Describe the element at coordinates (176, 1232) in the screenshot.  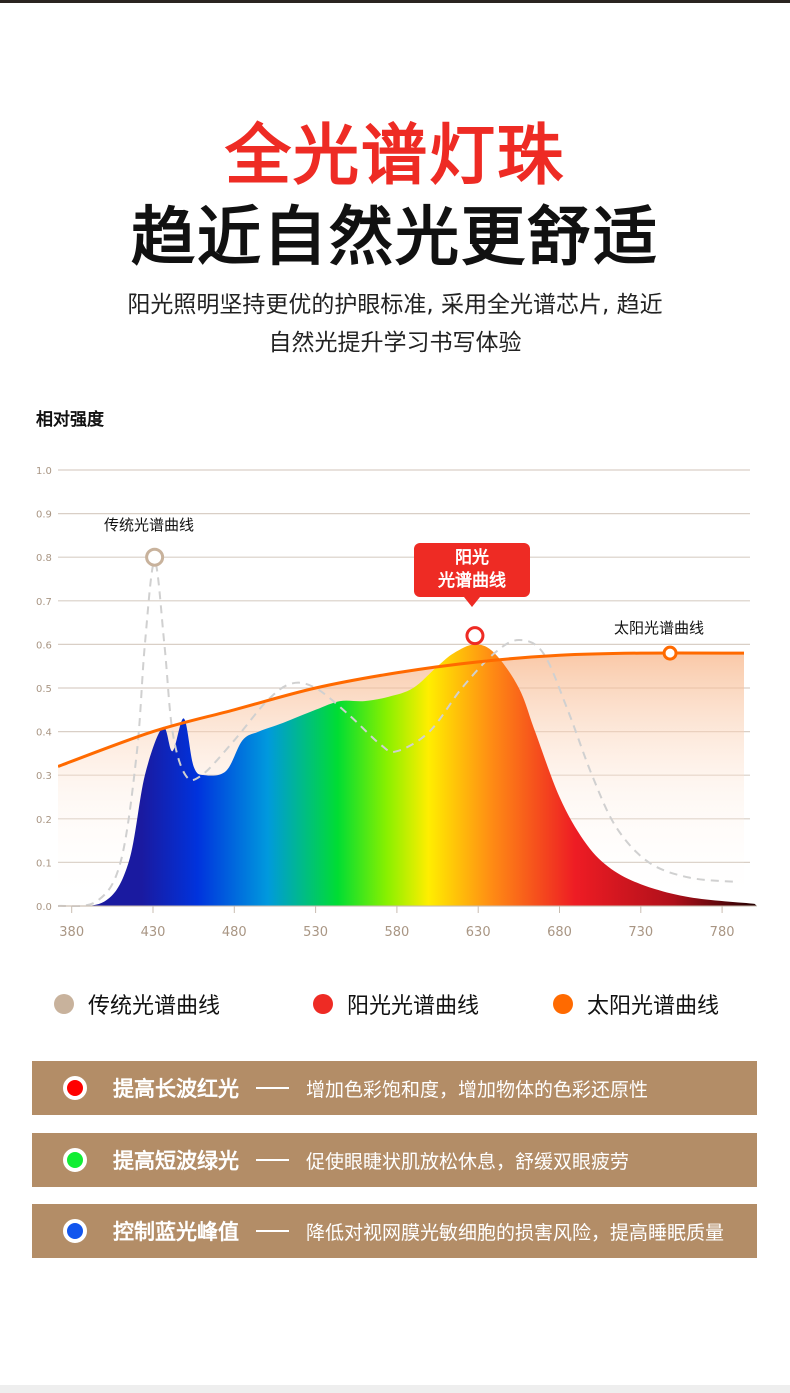
I see `benefit-title: 控制蓝光峰值` at that location.